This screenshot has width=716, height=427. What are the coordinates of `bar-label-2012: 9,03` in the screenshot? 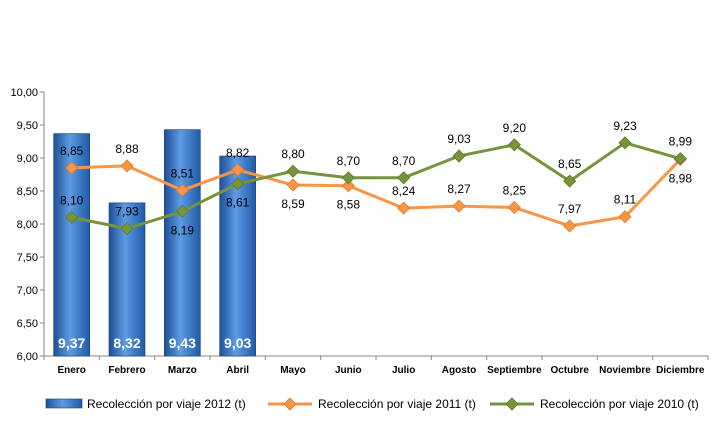 It's located at (237, 343).